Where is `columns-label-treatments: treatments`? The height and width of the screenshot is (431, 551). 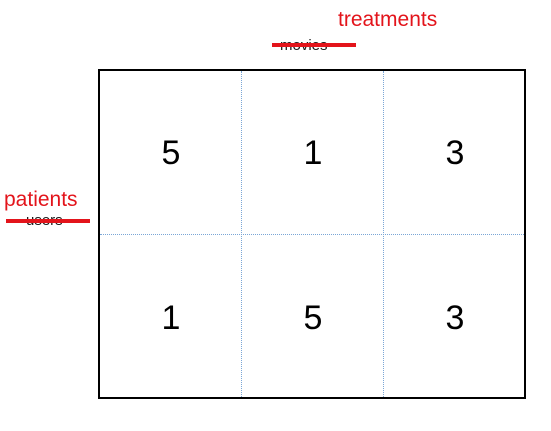
columns-label-treatments: treatments is located at coordinates (388, 19).